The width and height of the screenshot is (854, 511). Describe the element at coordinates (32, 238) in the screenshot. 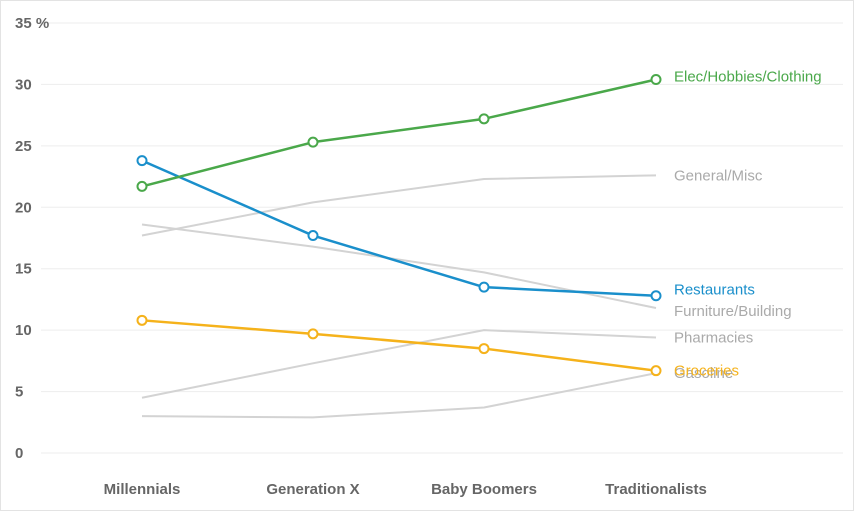

I see `y-axis-ticks: 0 5 10 15 20 25 30 35 %` at that location.